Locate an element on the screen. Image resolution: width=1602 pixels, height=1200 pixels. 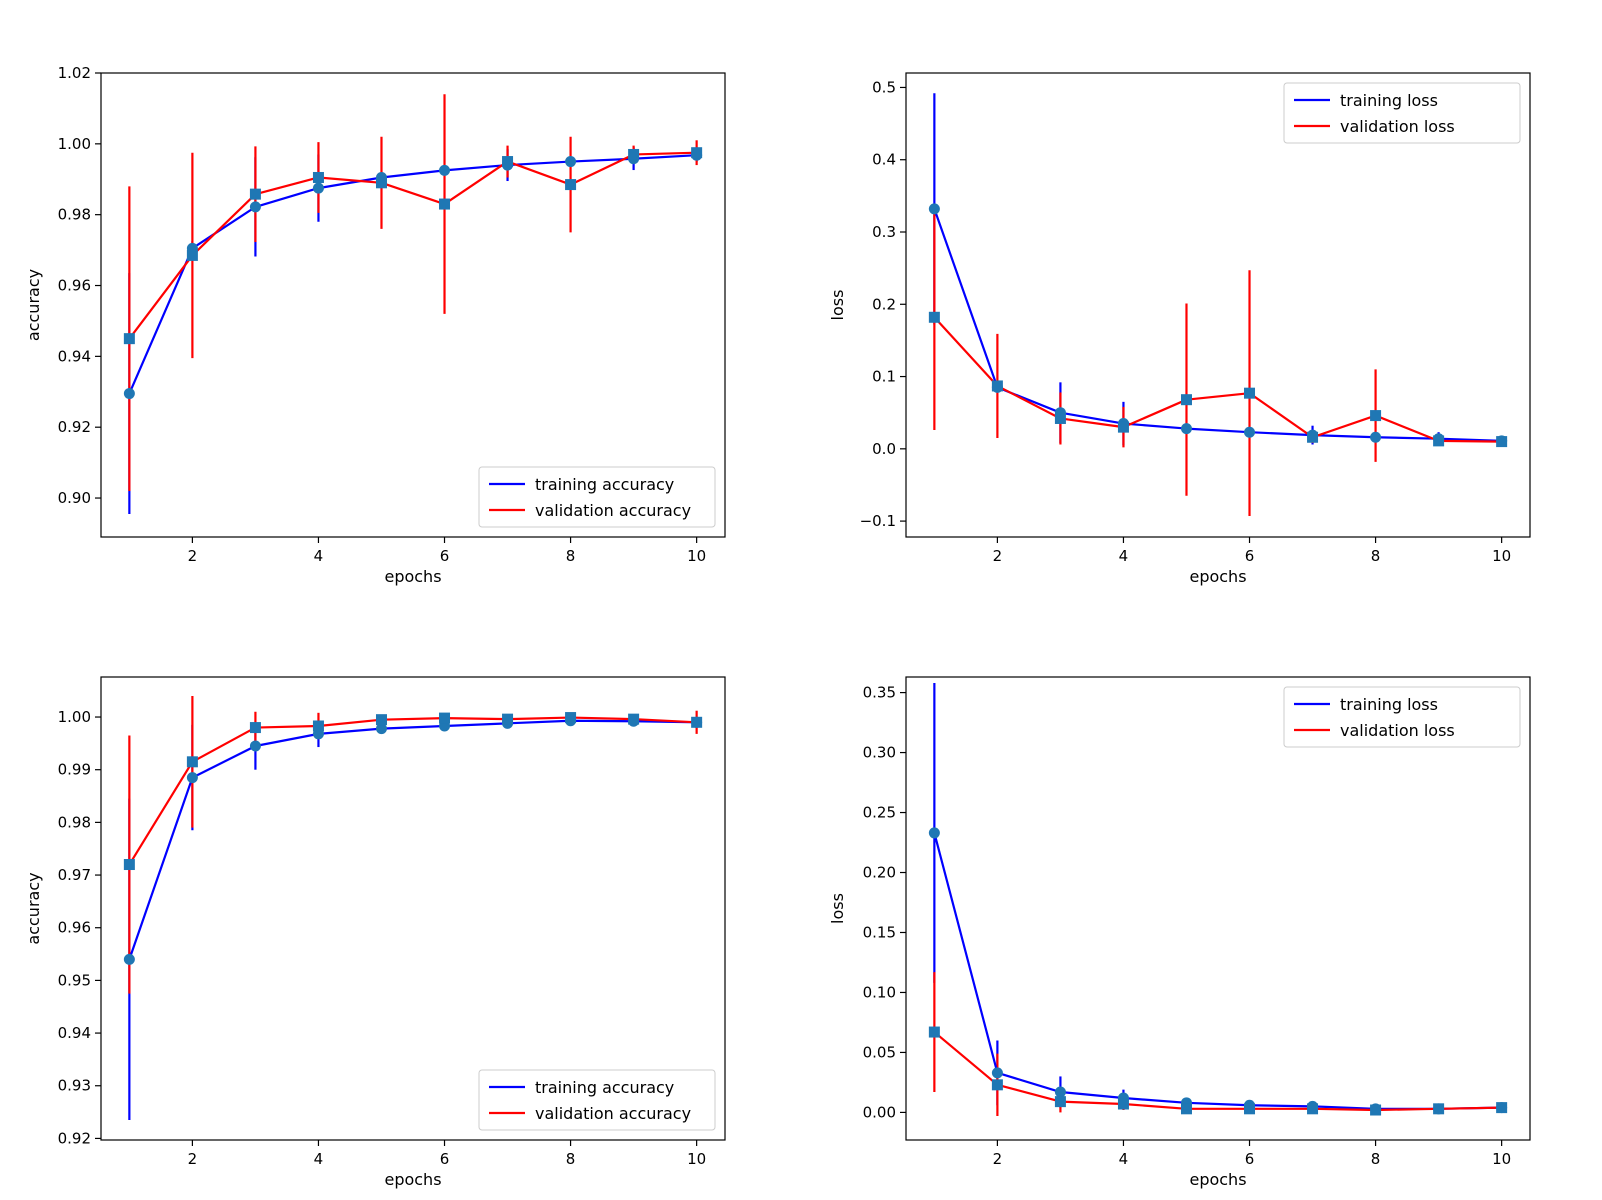
chart-3-legend-box is located at coordinates (1402, 717).